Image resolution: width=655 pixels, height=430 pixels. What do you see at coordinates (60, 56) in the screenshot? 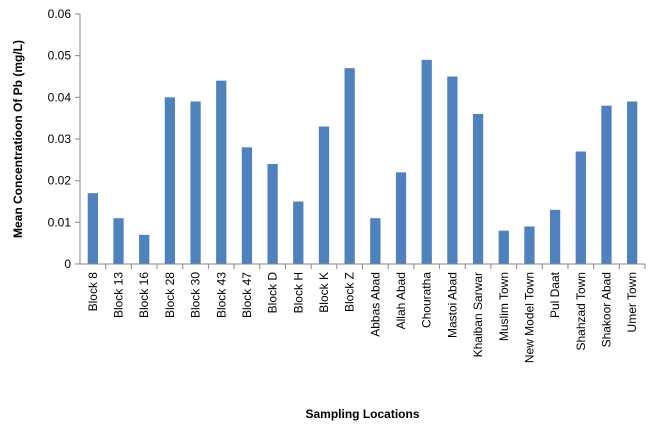
I see `y-tick-label: 0.05` at bounding box center [60, 56].